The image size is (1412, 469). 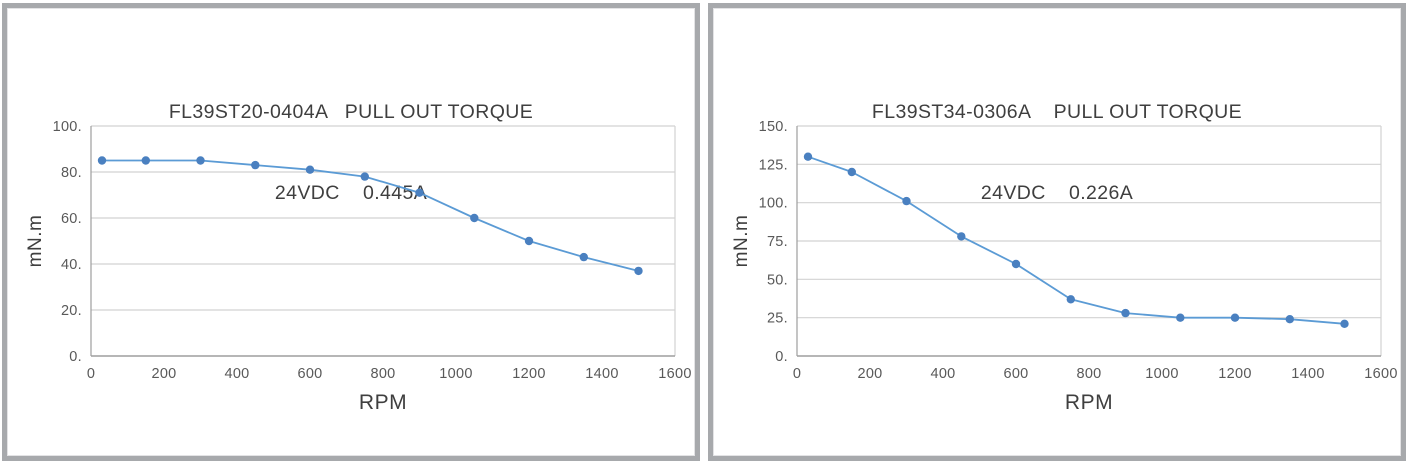 What do you see at coordinates (351, 193) in the screenshot?
I see `chart-title-line2: 24VDC 0.445A` at bounding box center [351, 193].